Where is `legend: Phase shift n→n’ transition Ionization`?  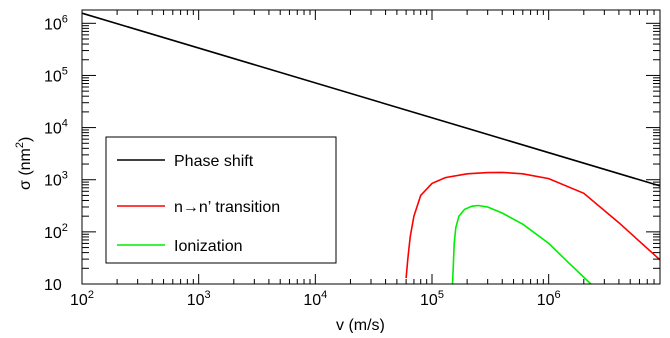 legend: Phase shift n→n’ transition Ionization is located at coordinates (221, 200).